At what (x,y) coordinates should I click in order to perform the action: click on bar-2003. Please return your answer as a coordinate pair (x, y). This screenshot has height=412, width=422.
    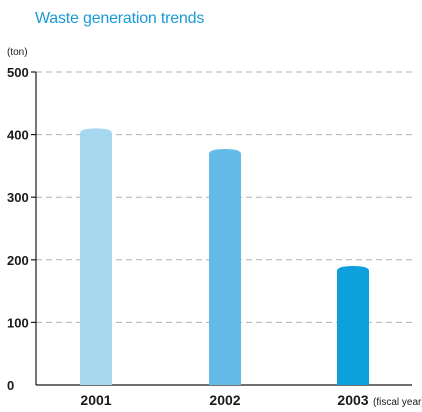
    Looking at the image, I should click on (353, 325).